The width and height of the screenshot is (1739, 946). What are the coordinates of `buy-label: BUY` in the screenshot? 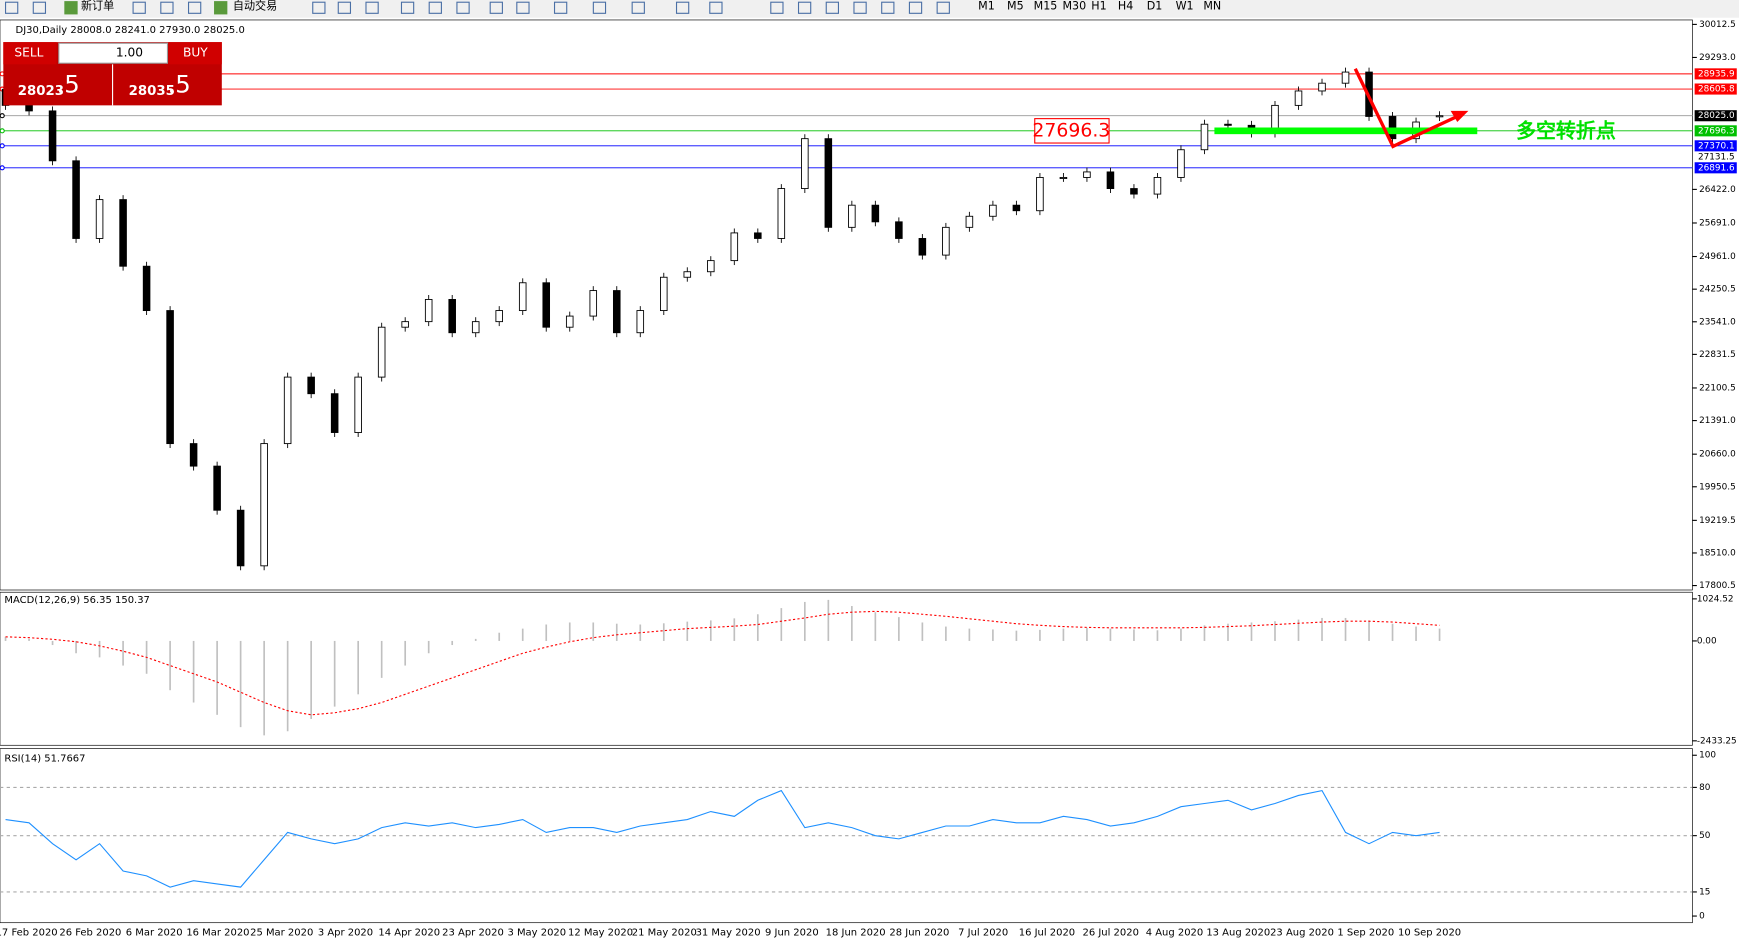 It's located at (195, 53).